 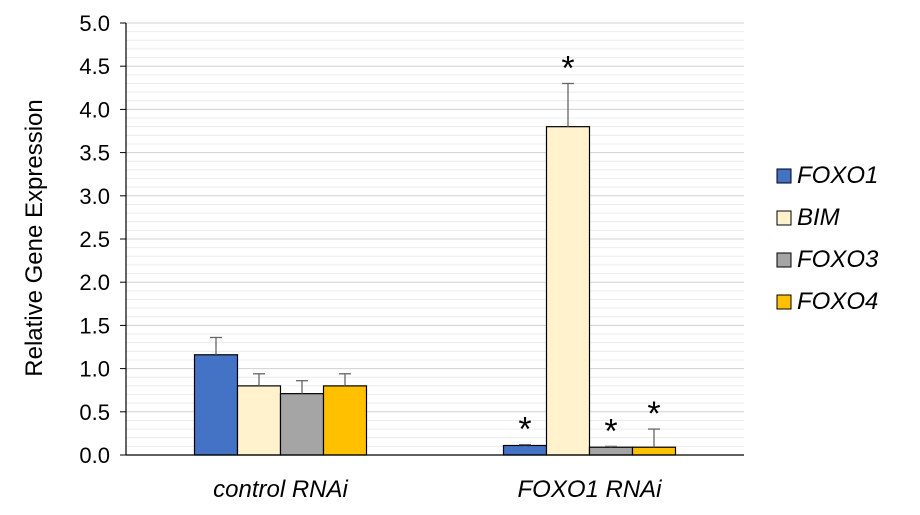 What do you see at coordinates (827, 238) in the screenshot?
I see `legend: FOXO1 BIM FOXO3 FOXO4` at bounding box center [827, 238].